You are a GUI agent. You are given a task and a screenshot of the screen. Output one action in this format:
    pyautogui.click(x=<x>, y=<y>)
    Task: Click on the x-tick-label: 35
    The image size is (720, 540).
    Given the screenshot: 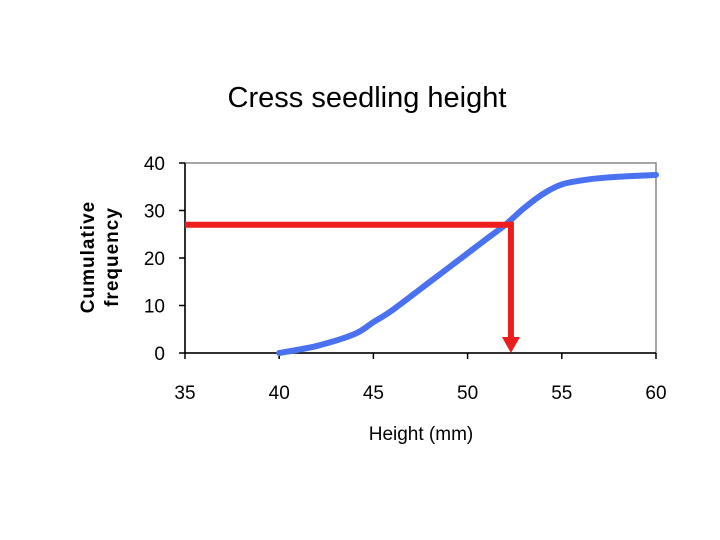 What is the action you would take?
    pyautogui.click(x=184, y=393)
    